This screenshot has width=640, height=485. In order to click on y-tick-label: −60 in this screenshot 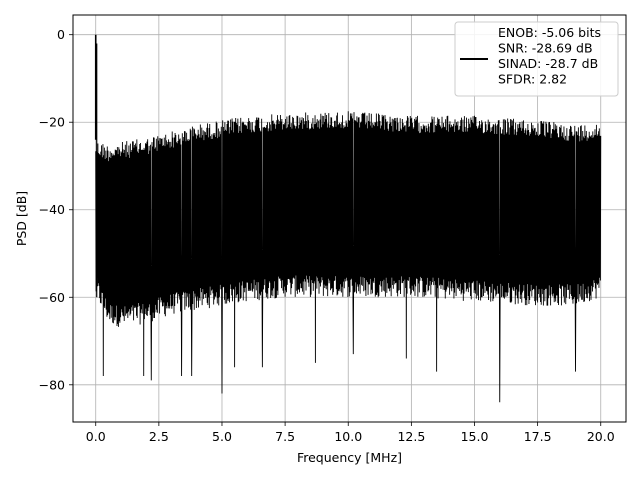, I will do `click(52, 297)`.